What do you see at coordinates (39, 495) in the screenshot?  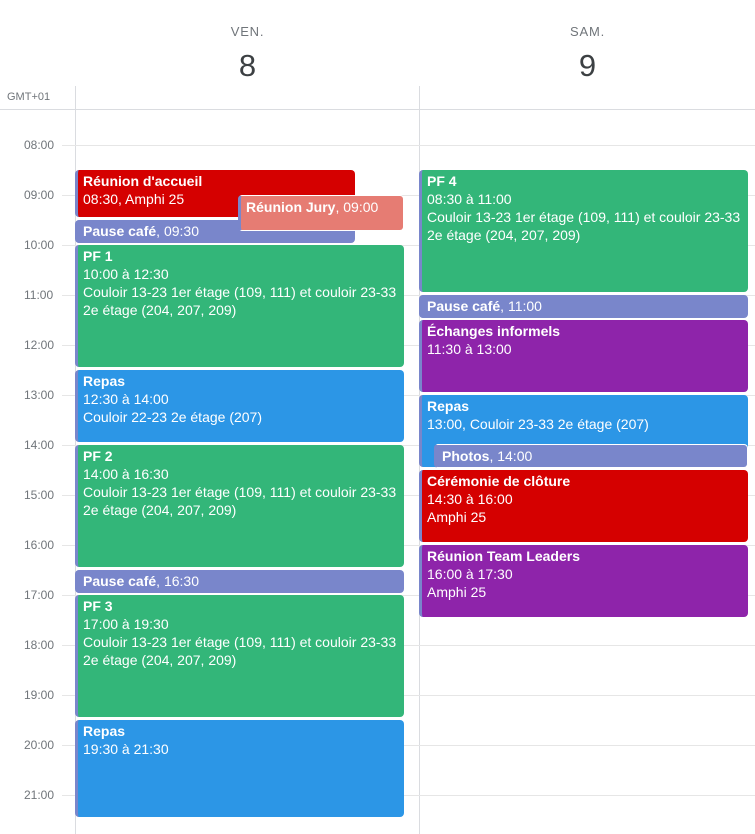 I see `hour-label: 15:00` at bounding box center [39, 495].